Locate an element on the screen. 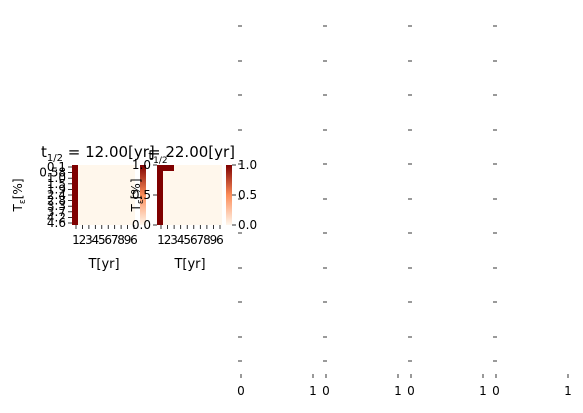 The image size is (583, 413). heatmap-1-background is located at coordinates (103, 195).